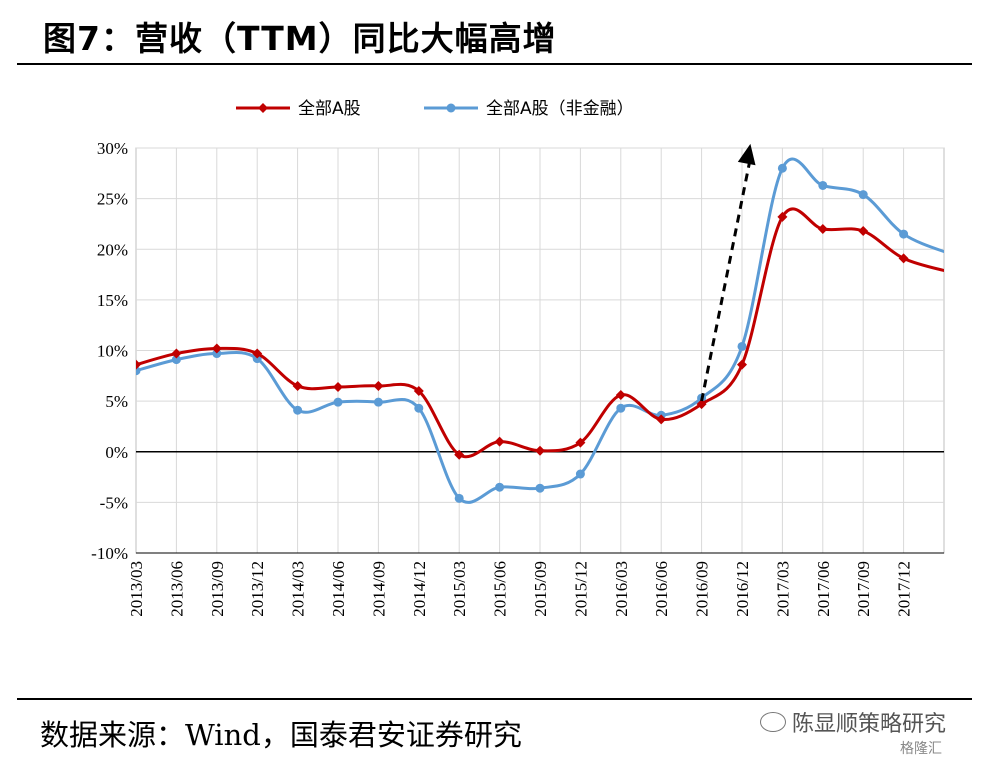 Image resolution: width=989 pixels, height=764 pixels. Describe the element at coordinates (109, 553) in the screenshot. I see `y-tick-label: -10%` at that location.